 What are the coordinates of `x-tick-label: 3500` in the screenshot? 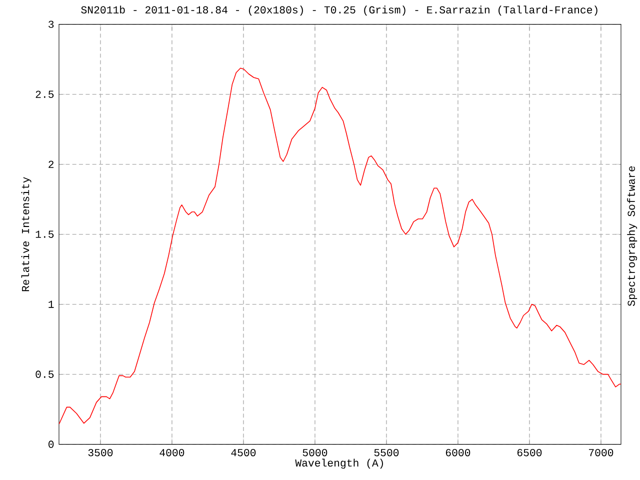 It's located at (100, 452).